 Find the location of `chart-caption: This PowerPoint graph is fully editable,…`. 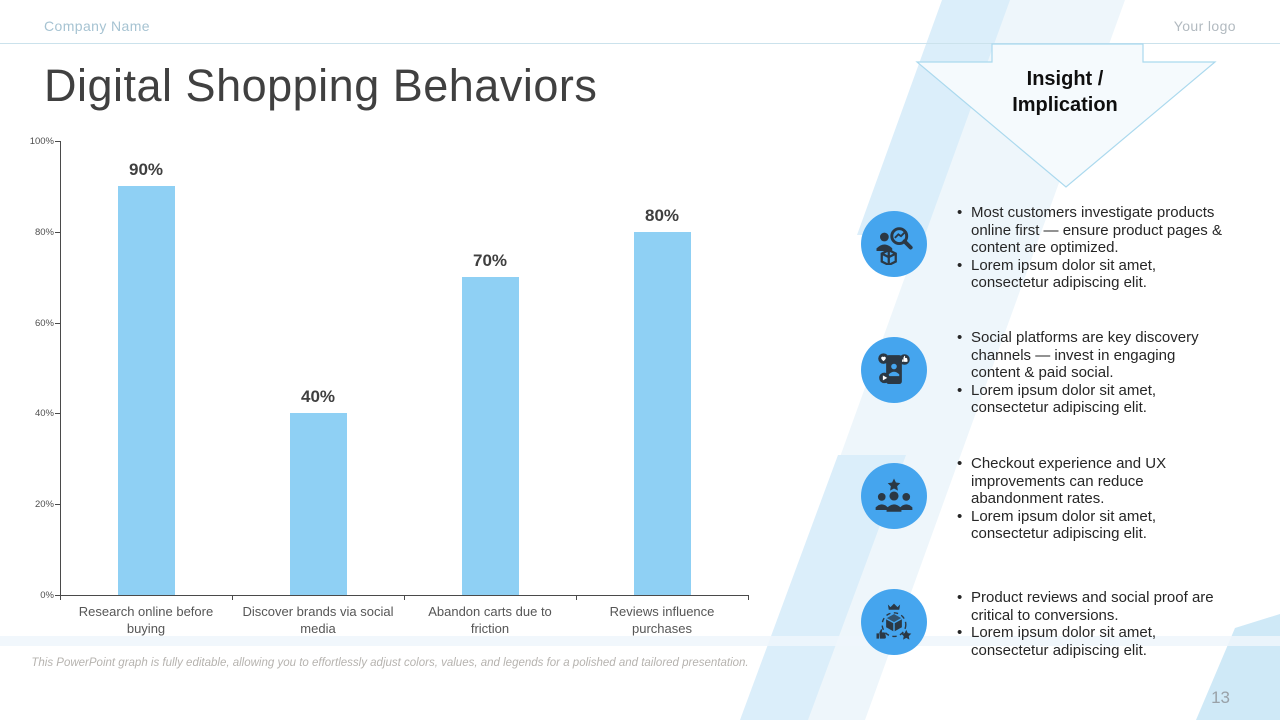

chart-caption: This PowerPoint graph is fully editable,… is located at coordinates (390, 663).